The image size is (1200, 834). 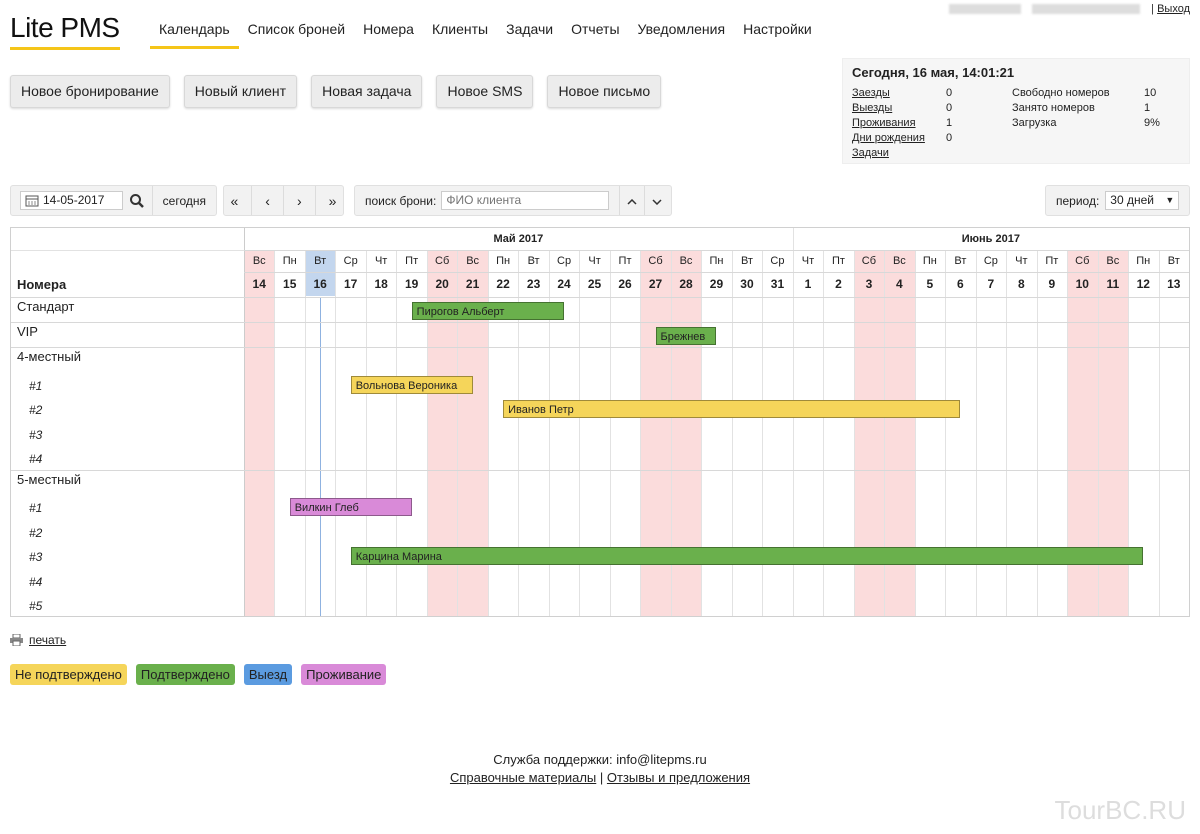 What do you see at coordinates (604, 91) in the screenshot?
I see `new-email-button: Новое письмо` at bounding box center [604, 91].